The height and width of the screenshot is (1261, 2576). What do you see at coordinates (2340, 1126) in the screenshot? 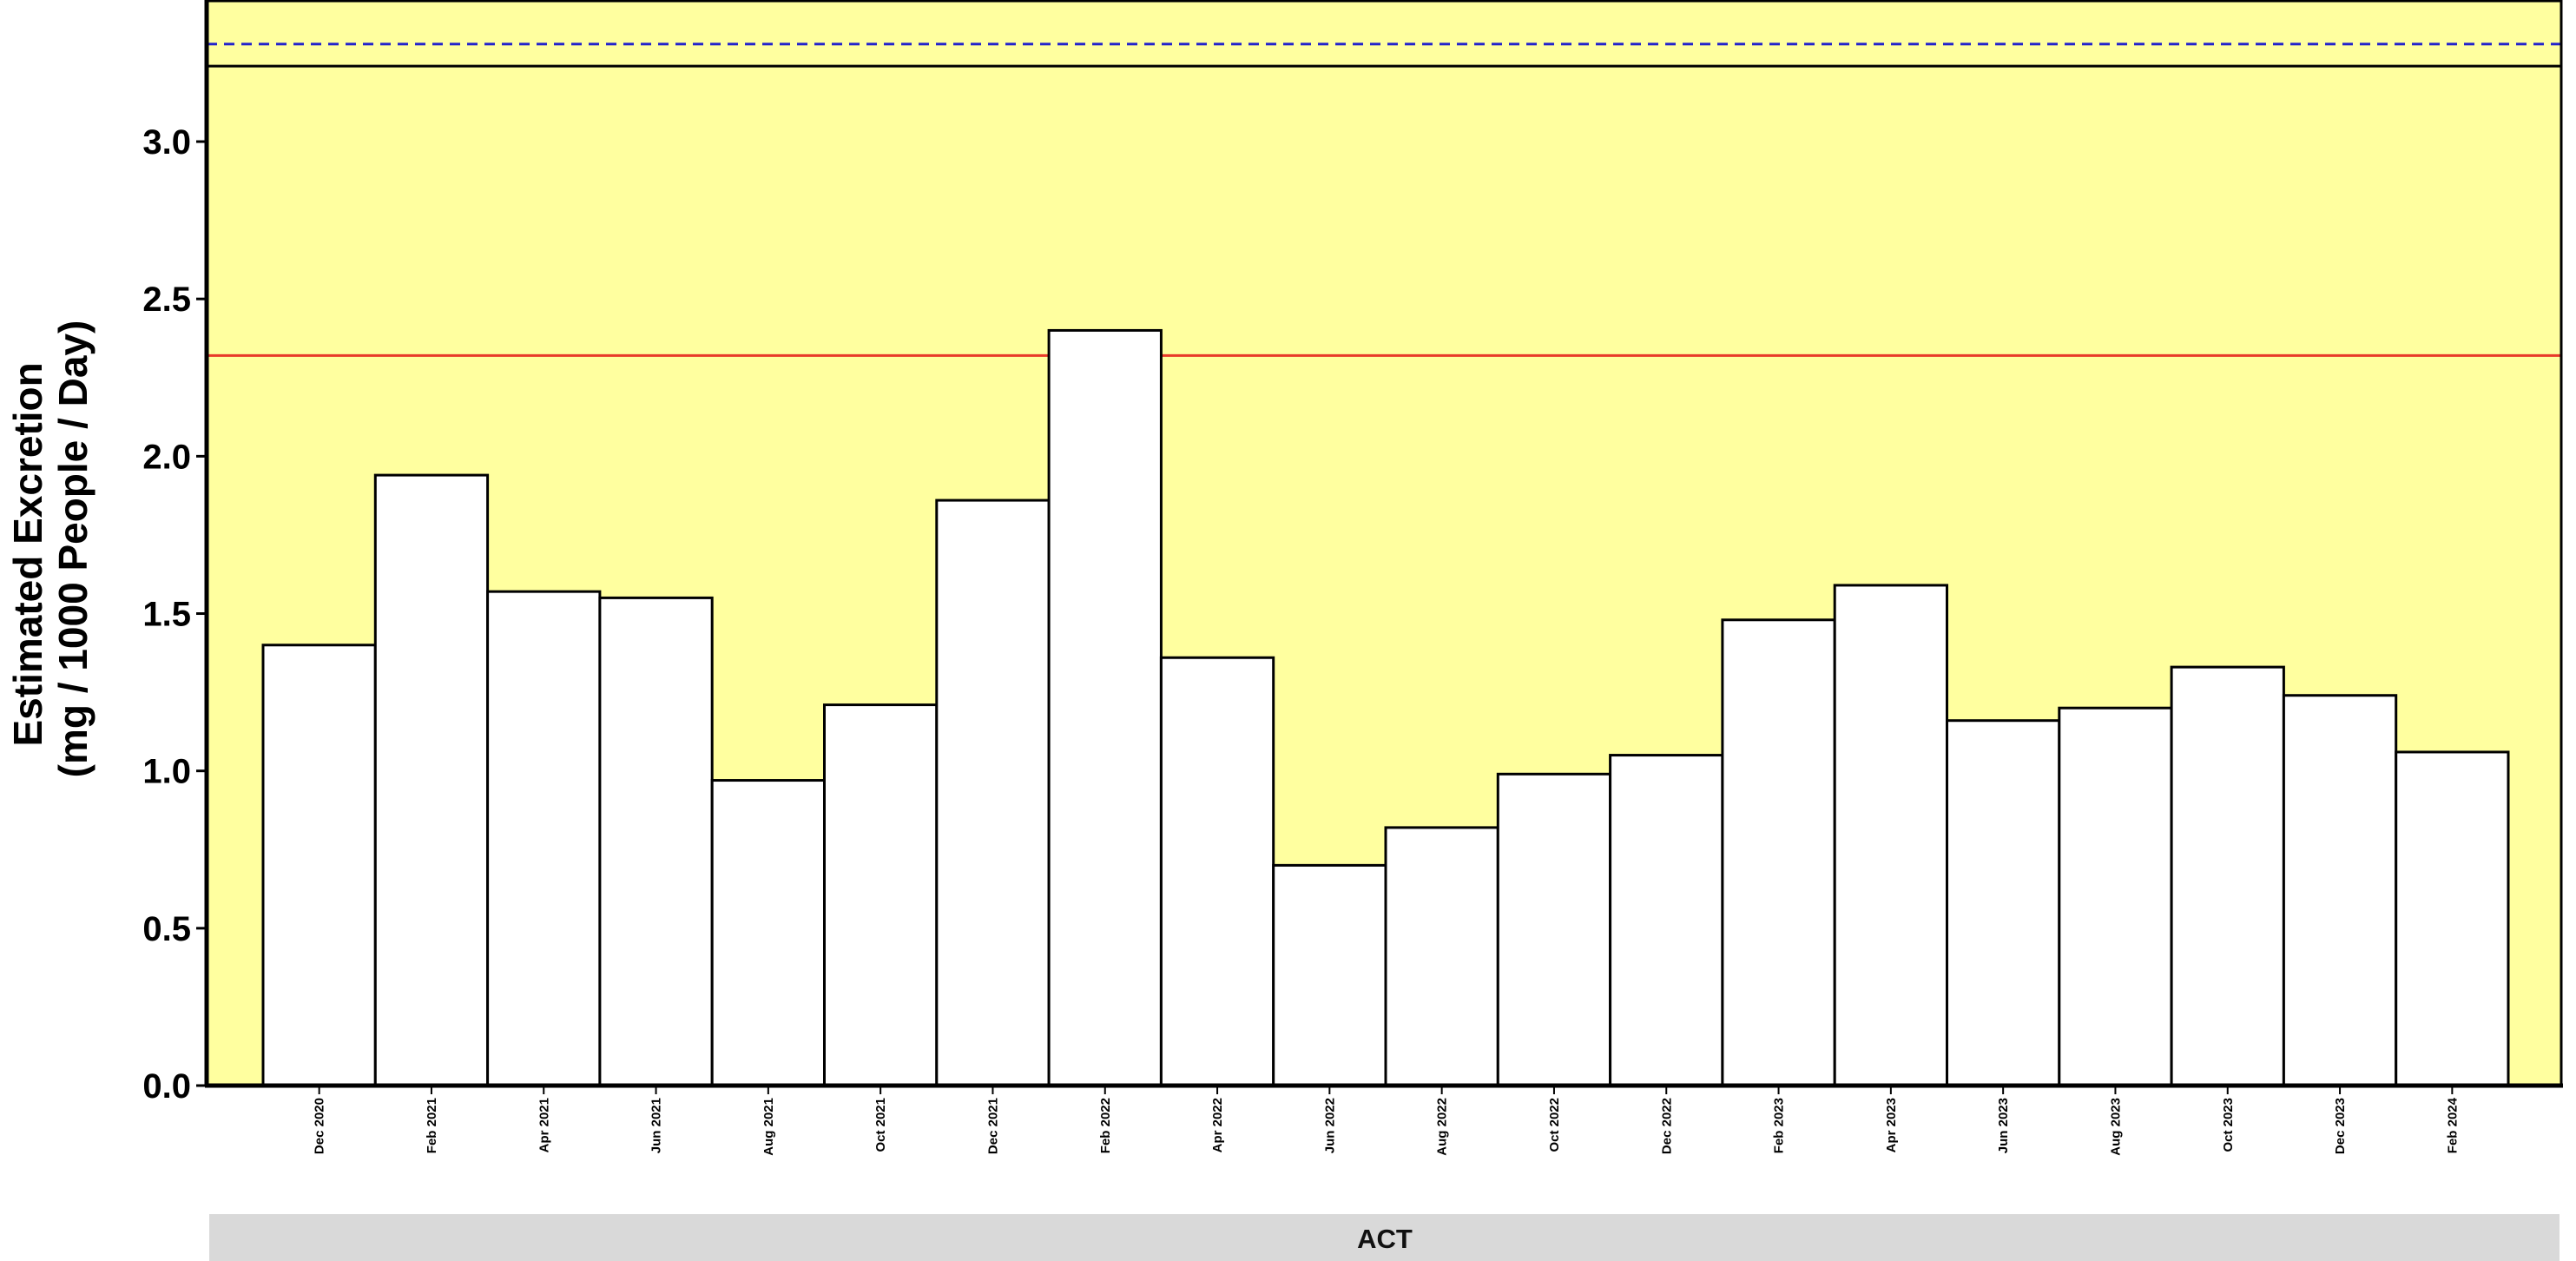
I see `x-tick-label: Dec 2023` at bounding box center [2340, 1126].